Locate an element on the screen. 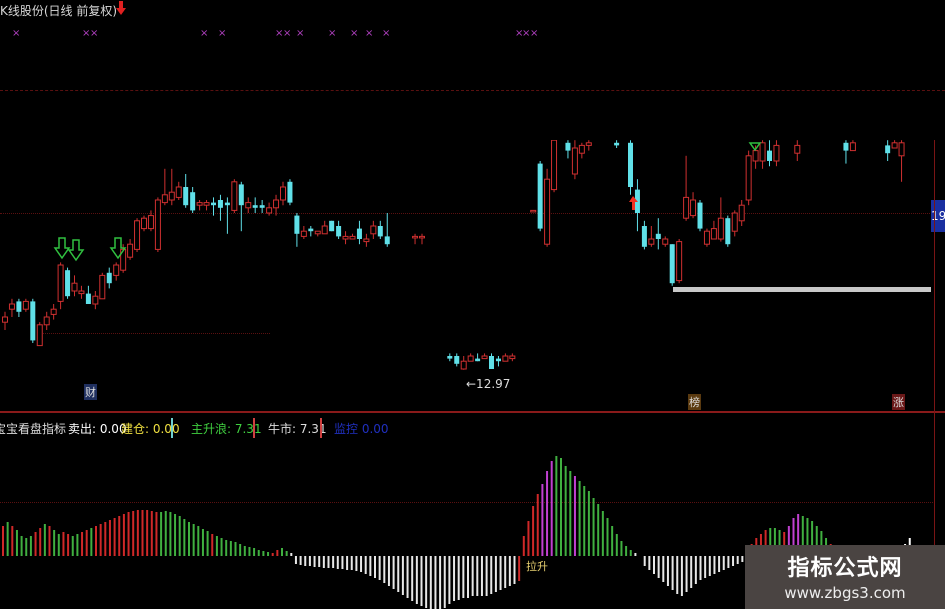  grid-line is located at coordinates (472, 90).